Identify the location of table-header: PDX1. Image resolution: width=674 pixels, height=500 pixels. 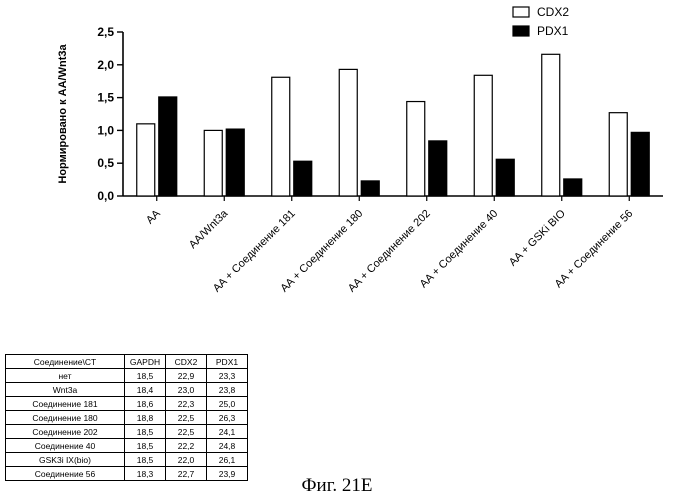
(227, 361).